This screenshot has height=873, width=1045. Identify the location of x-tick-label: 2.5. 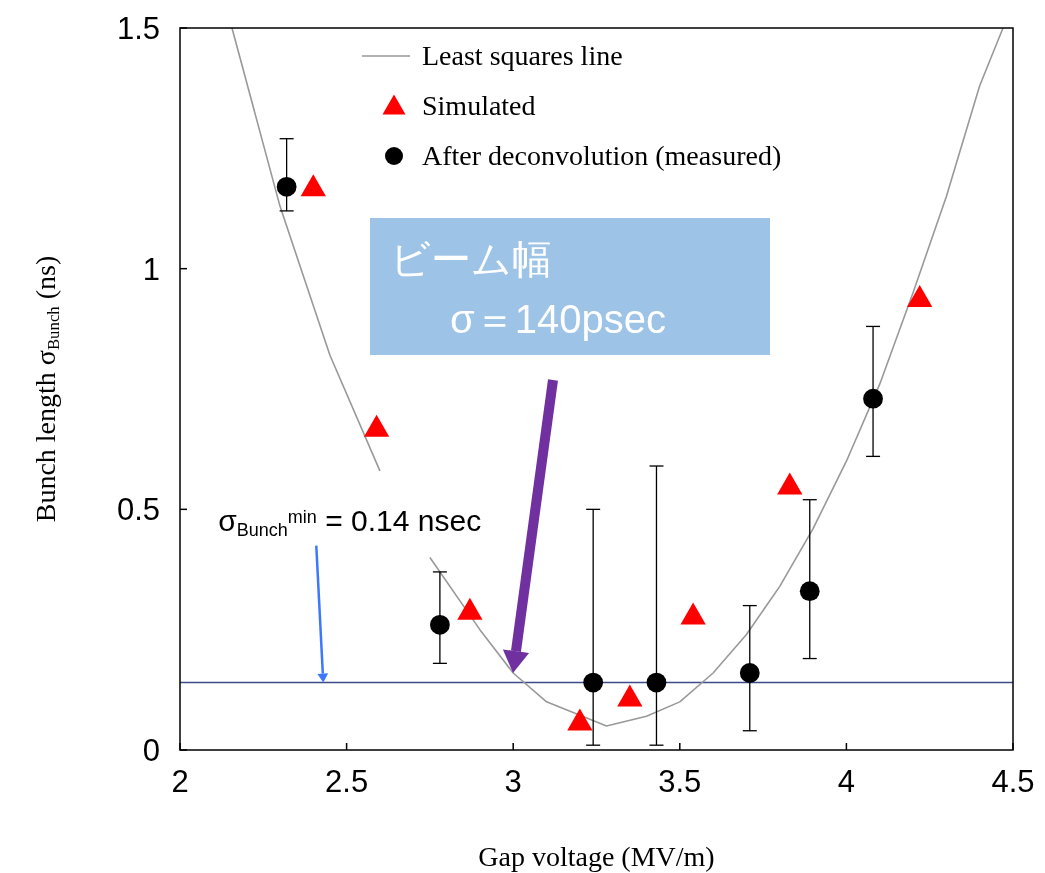
(347, 781).